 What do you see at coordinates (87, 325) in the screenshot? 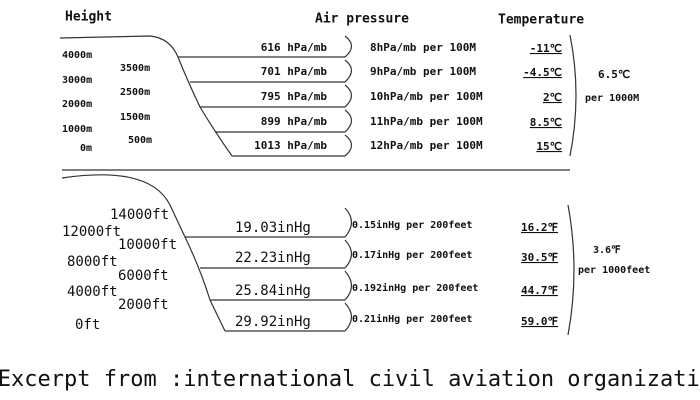
I see `height-label: 0ft` at bounding box center [87, 325].